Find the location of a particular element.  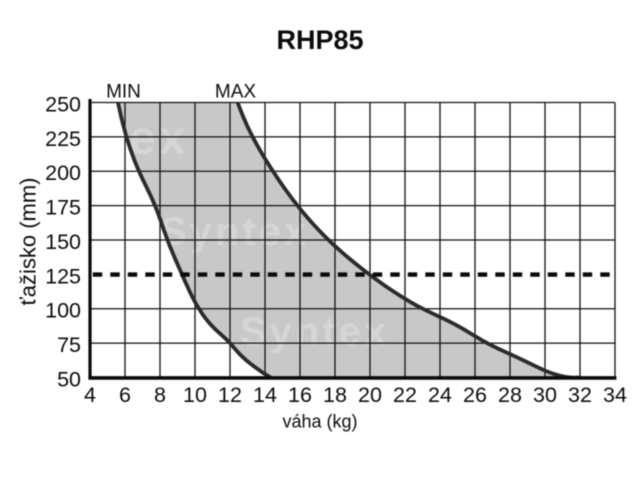

svg-text: 250 is located at coordinates (63, 104).